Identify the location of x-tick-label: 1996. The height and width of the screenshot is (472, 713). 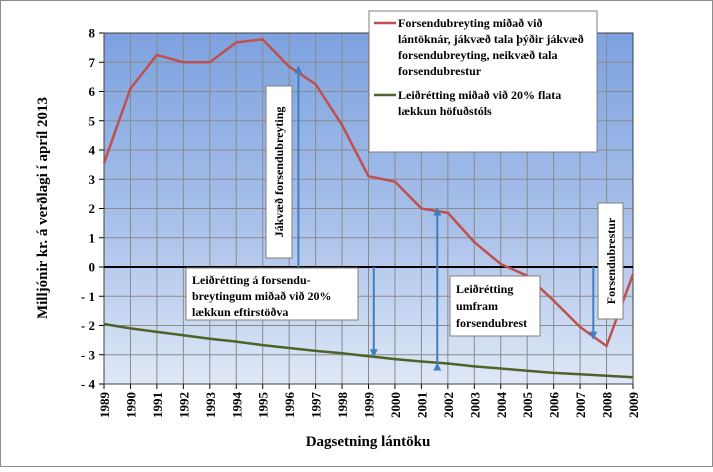
(289, 405).